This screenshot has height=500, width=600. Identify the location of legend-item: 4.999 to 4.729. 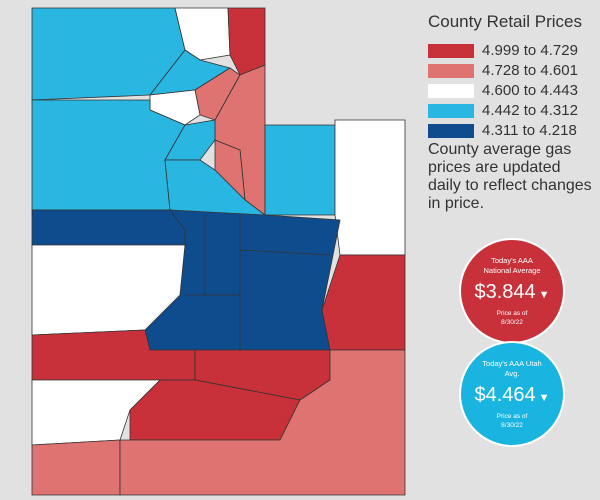
(503, 50).